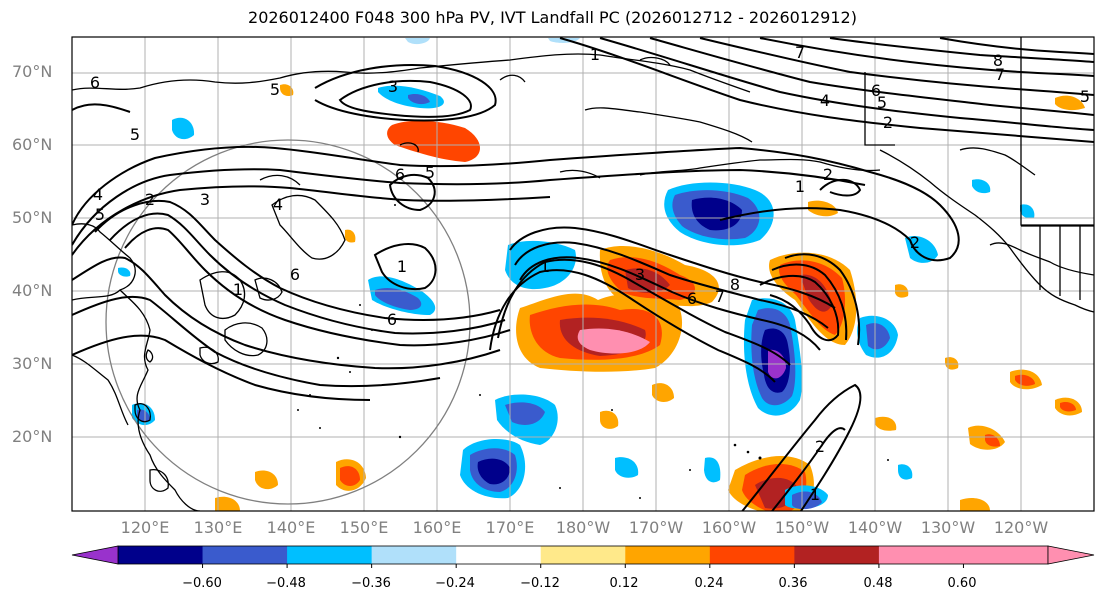 This screenshot has height=604, width=1105. Describe the element at coordinates (656, 527) in the screenshot. I see `lon-label: 170°W` at that location.